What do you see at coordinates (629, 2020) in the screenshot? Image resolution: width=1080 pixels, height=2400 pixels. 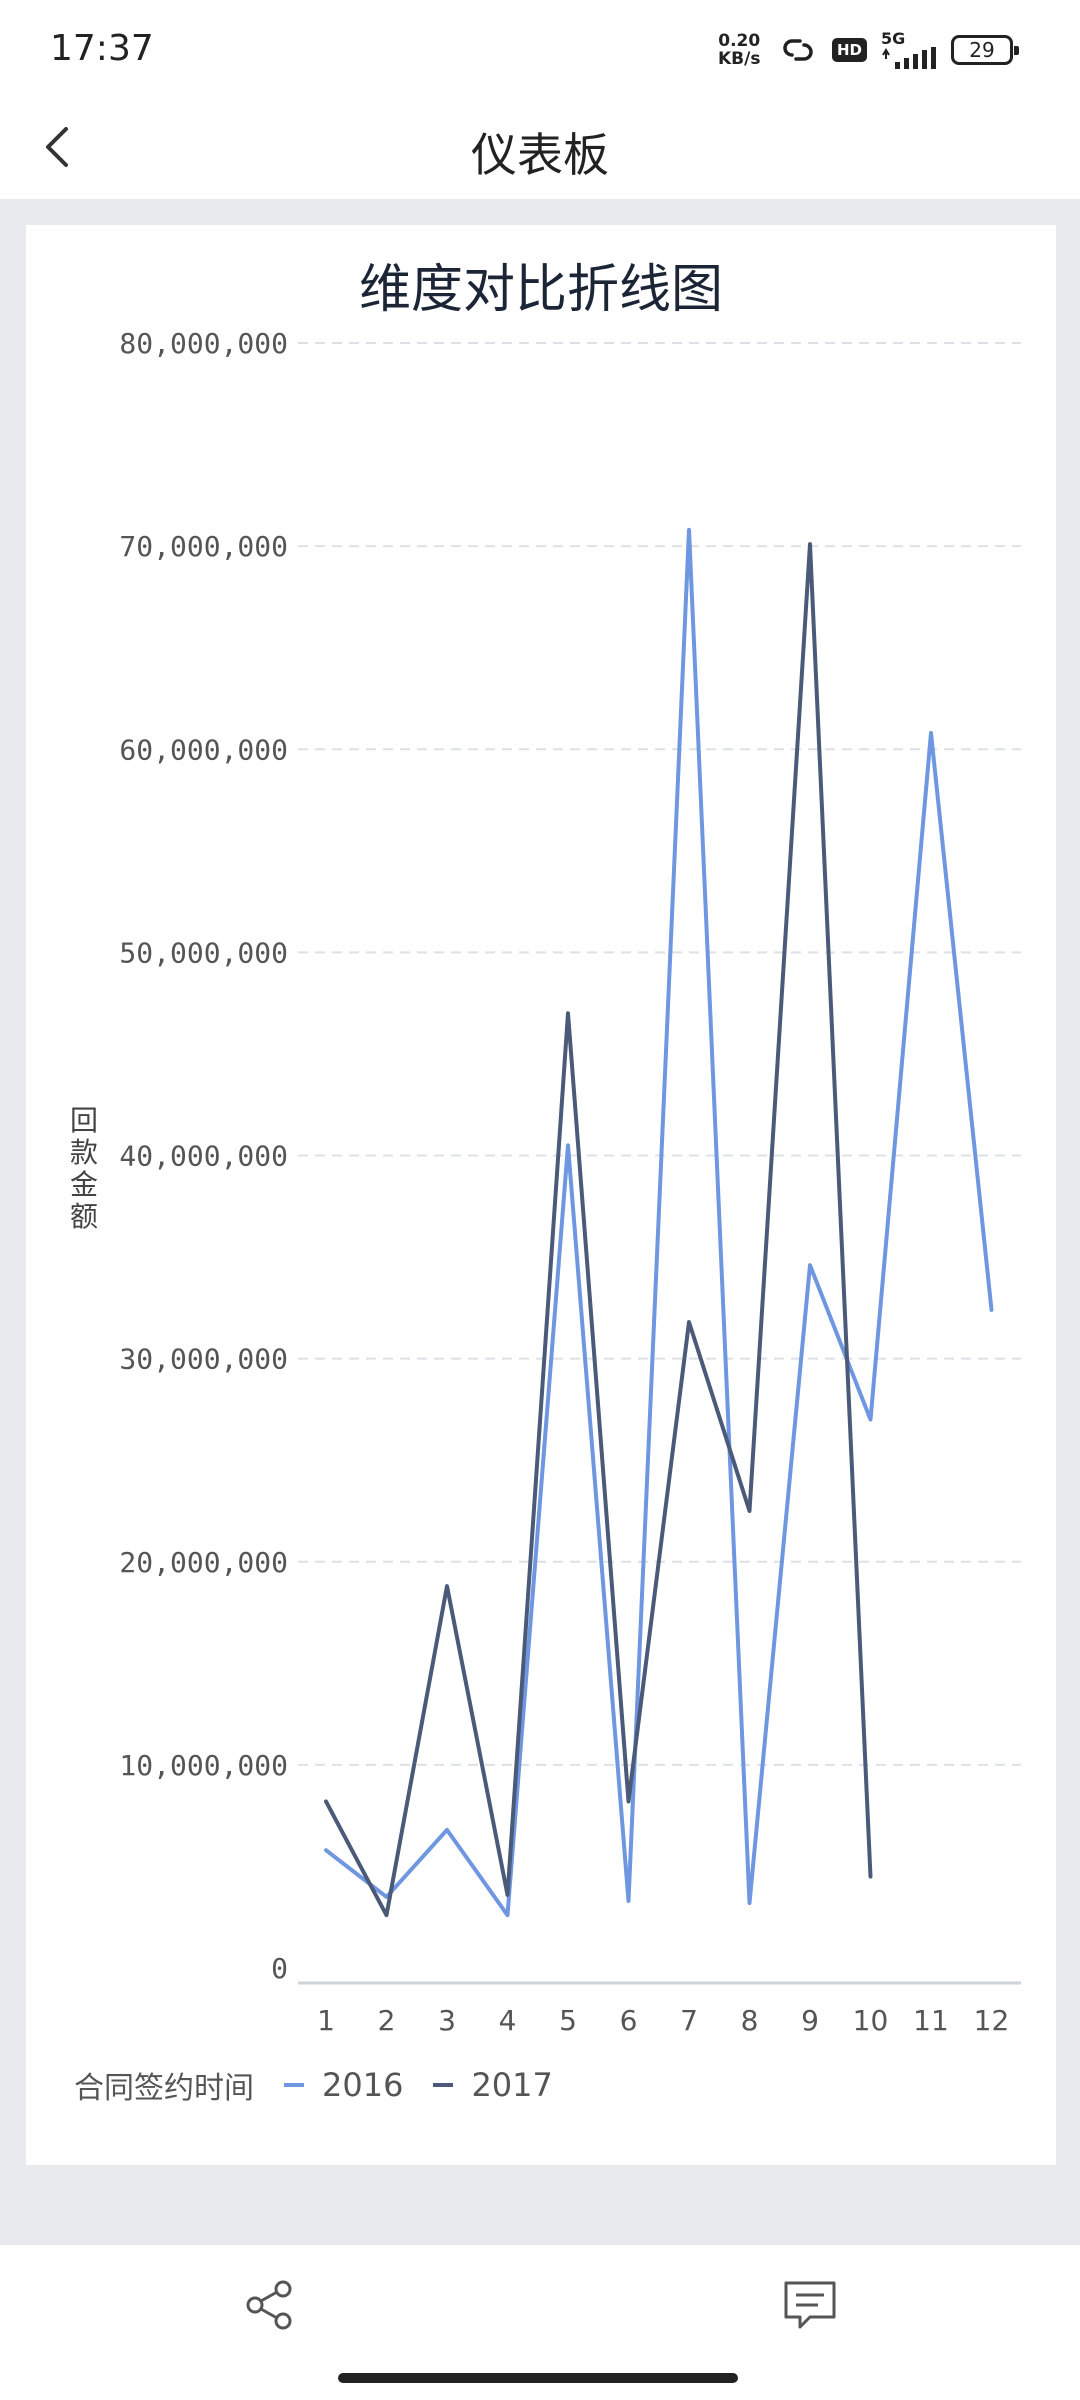 I see `x-tick-label: 6` at bounding box center [629, 2020].